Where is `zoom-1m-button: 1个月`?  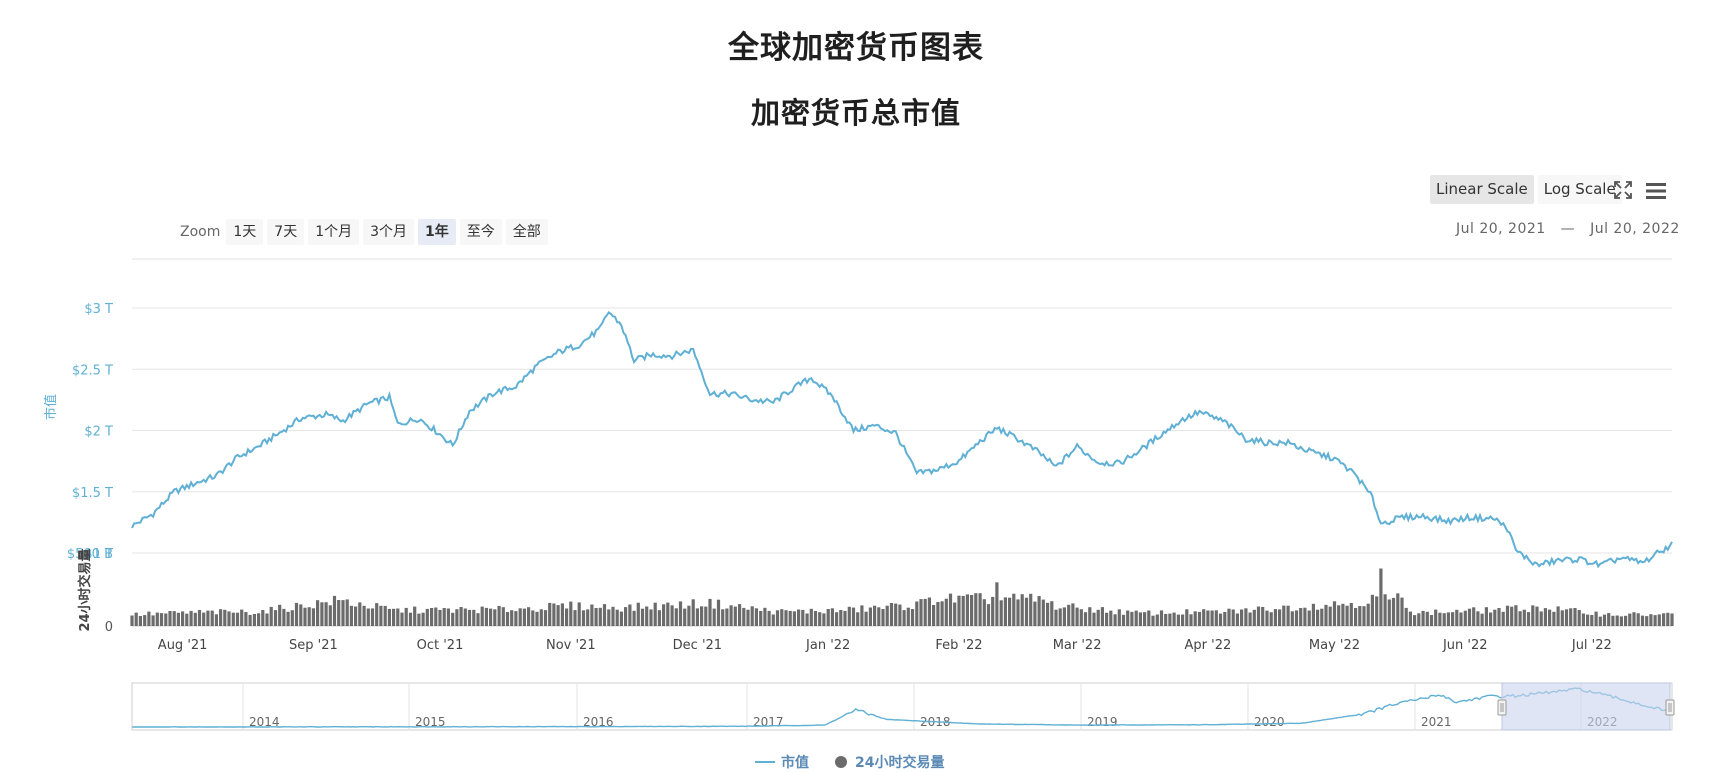 zoom-1m-button: 1个月 is located at coordinates (334, 232).